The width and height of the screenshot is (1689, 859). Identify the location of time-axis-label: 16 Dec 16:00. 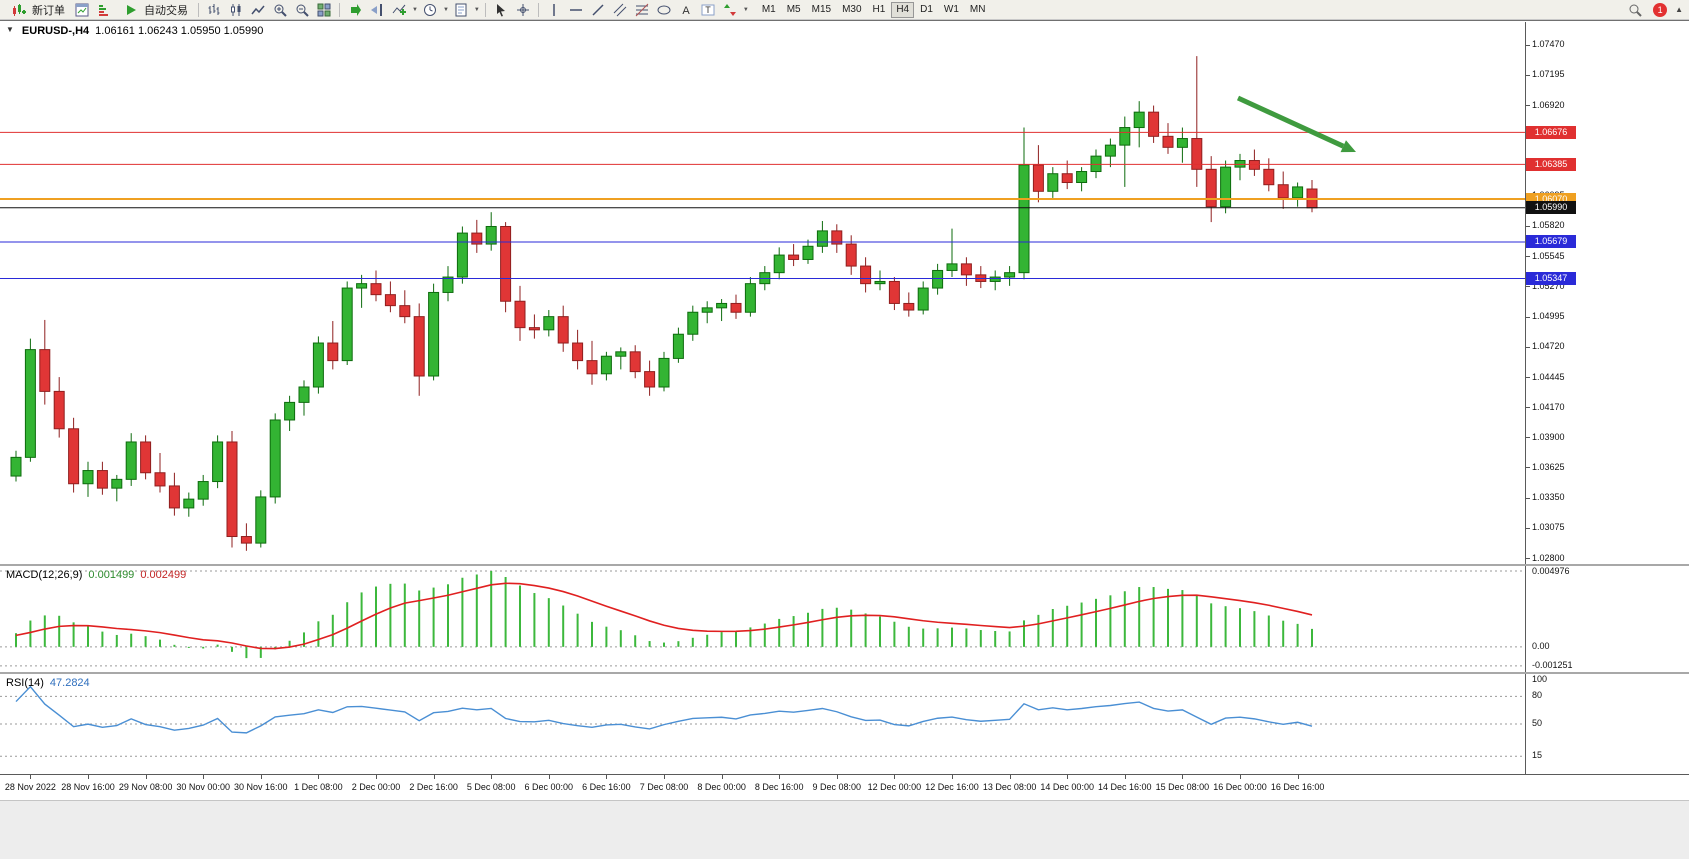
(1297, 787).